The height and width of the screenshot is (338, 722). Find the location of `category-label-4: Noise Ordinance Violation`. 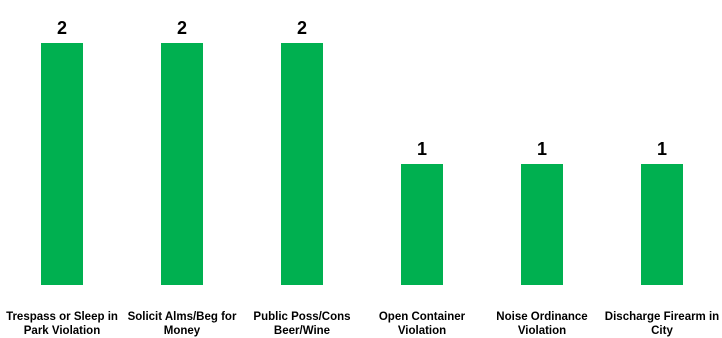

category-label-4: Noise Ordinance Violation is located at coordinates (541, 324).